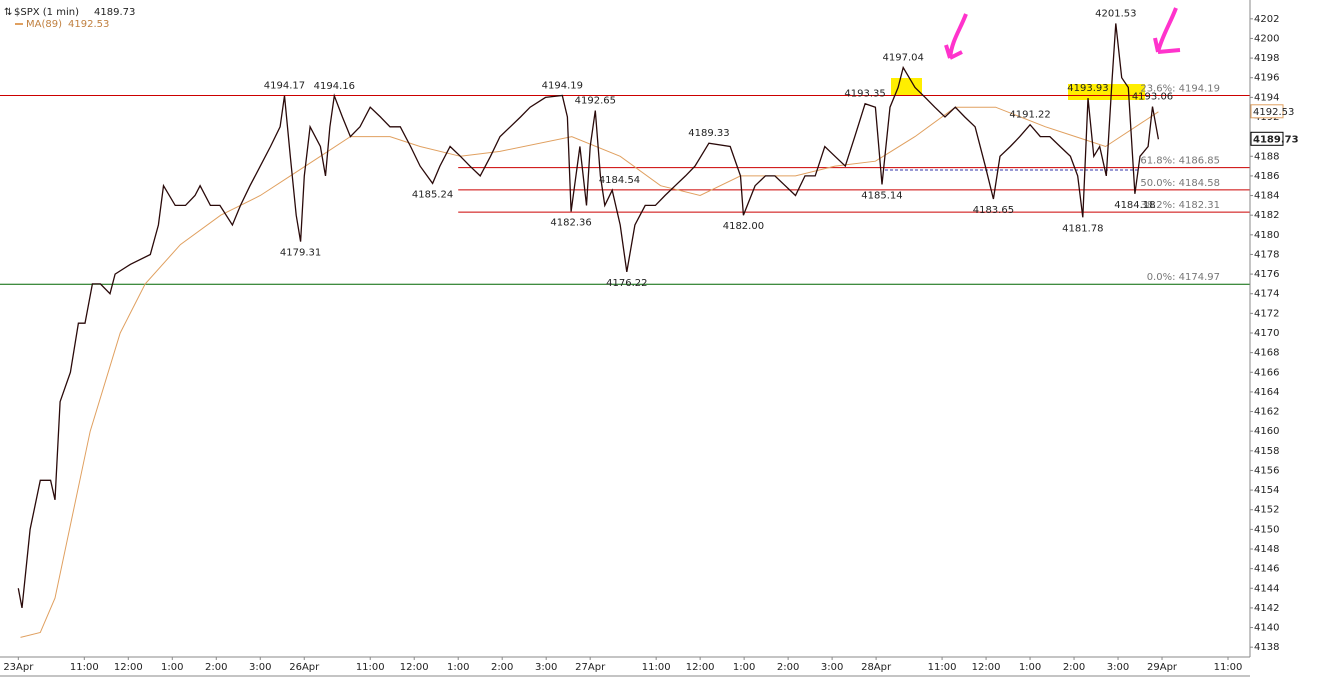  I want to click on y-tick-label: 4168, so click(1266, 353).